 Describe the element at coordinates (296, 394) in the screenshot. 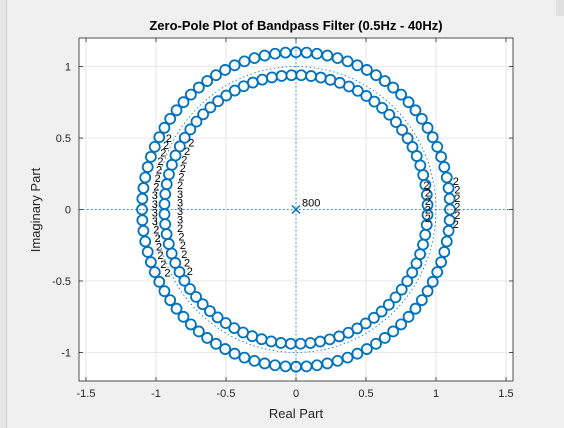

I see `x-tick-label: 0` at that location.